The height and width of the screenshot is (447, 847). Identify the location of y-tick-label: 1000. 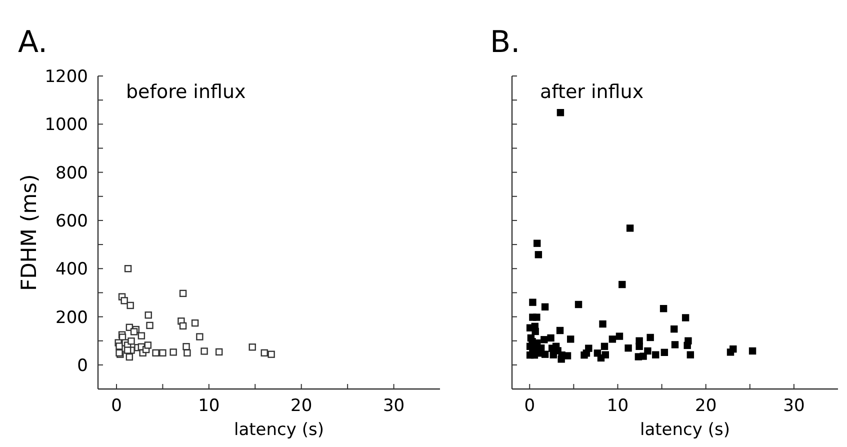
(66, 125).